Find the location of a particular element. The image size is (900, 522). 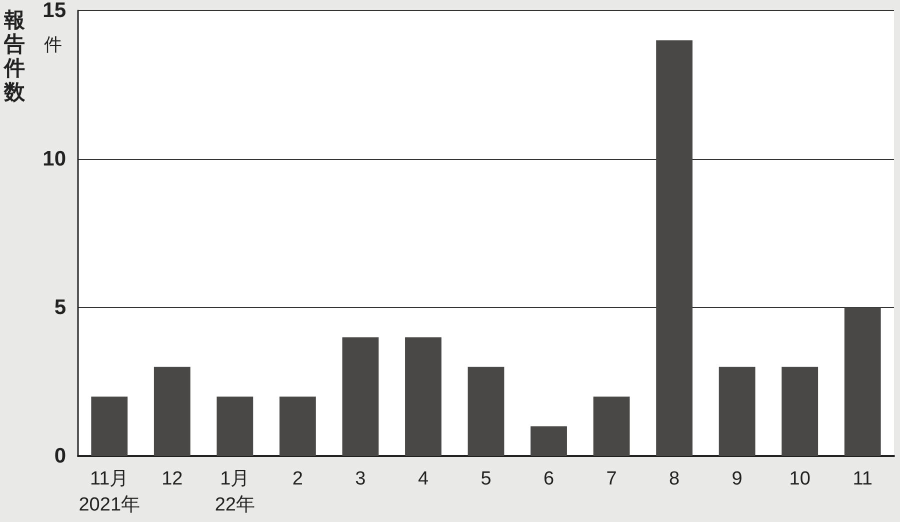

x-tick-label: 6 is located at coordinates (548, 479).